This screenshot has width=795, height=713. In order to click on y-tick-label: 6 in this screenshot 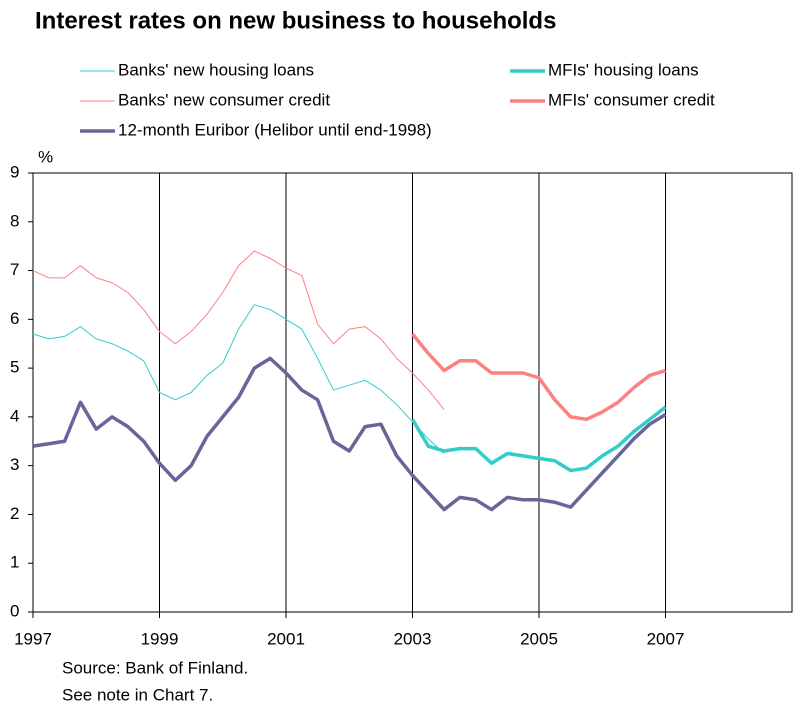, I will do `click(14, 318)`.